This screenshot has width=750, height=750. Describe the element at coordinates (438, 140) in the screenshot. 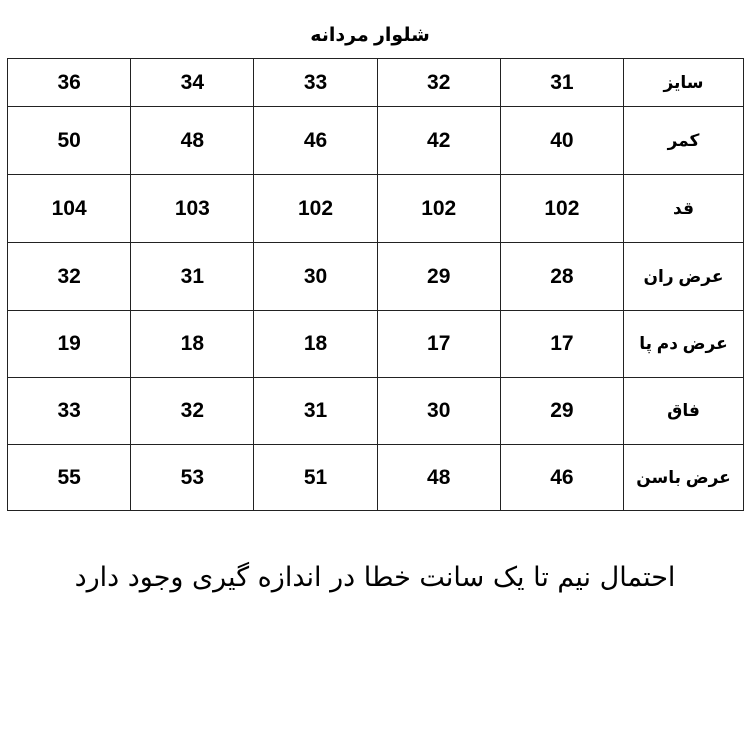

I see `value-cell: 42` at that location.